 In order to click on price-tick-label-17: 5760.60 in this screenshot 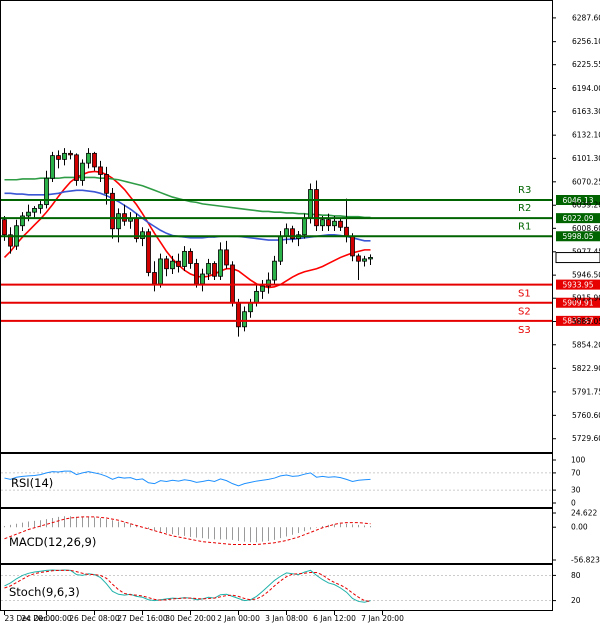, I will do `click(586, 415)`.